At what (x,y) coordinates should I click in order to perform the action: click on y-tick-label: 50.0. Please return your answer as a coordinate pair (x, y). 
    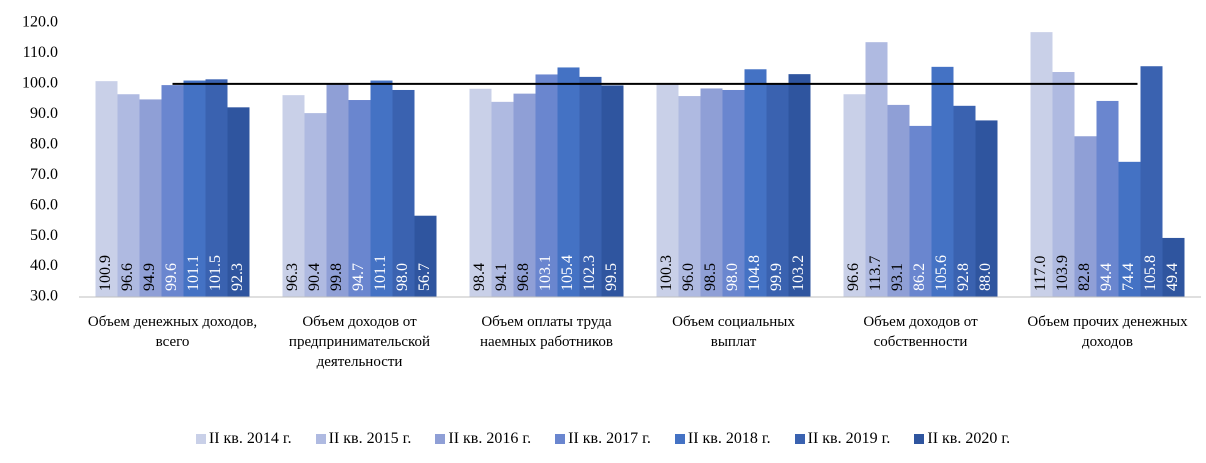
    Looking at the image, I should click on (44, 235).